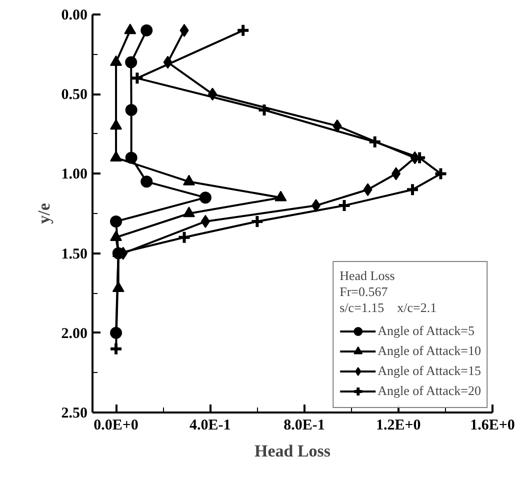 Image resolution: width=528 pixels, height=484 pixels. What do you see at coordinates (429, 351) in the screenshot?
I see `legend-label: Angle of Attack=10` at bounding box center [429, 351].